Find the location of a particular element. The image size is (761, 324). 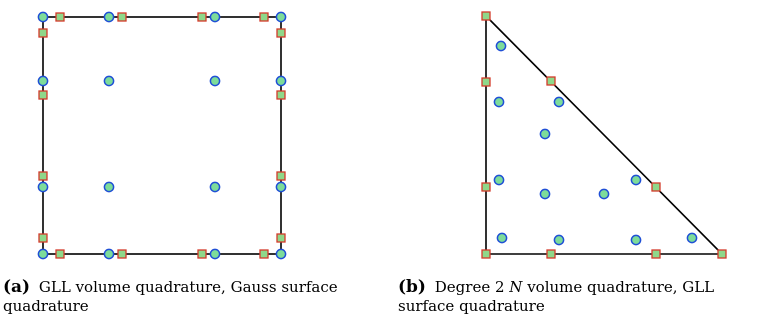

caption-a-tag: (a) is located at coordinates (17, 287).